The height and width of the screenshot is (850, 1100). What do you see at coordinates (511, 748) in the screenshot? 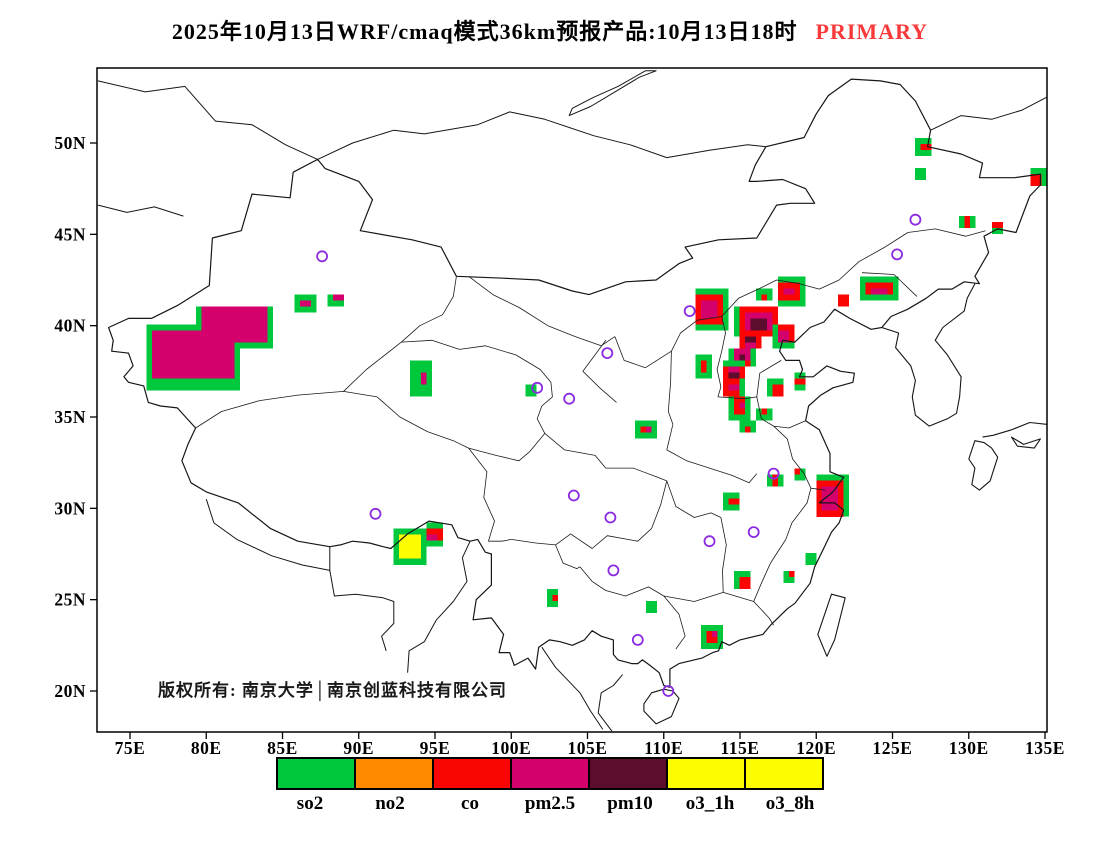
I see `lon-tick-label: 100E` at bounding box center [511, 748].